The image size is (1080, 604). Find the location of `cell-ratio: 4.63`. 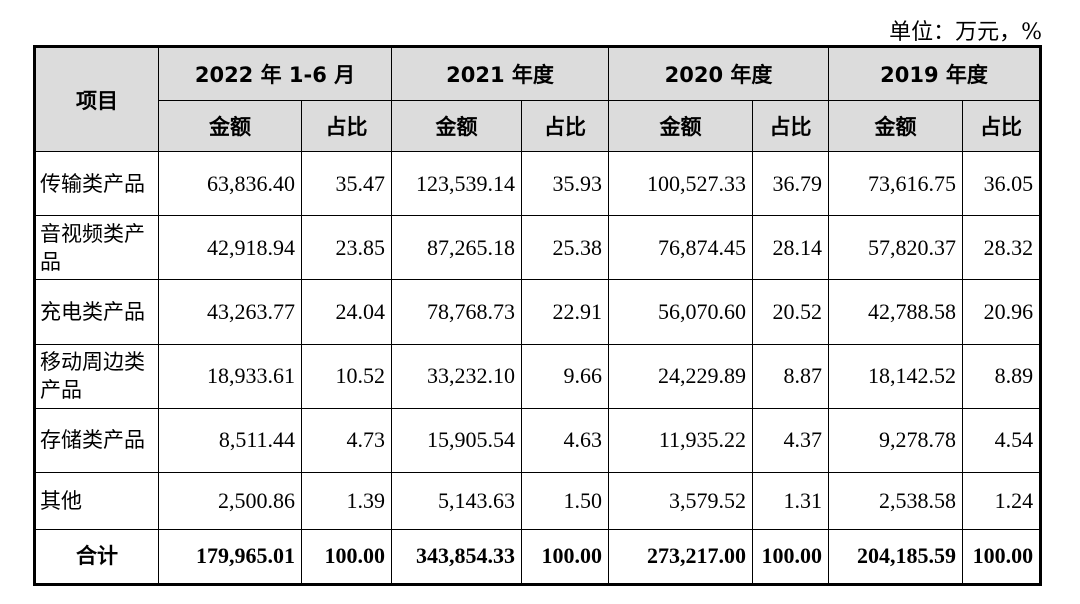

cell-ratio: 4.63 is located at coordinates (565, 440).